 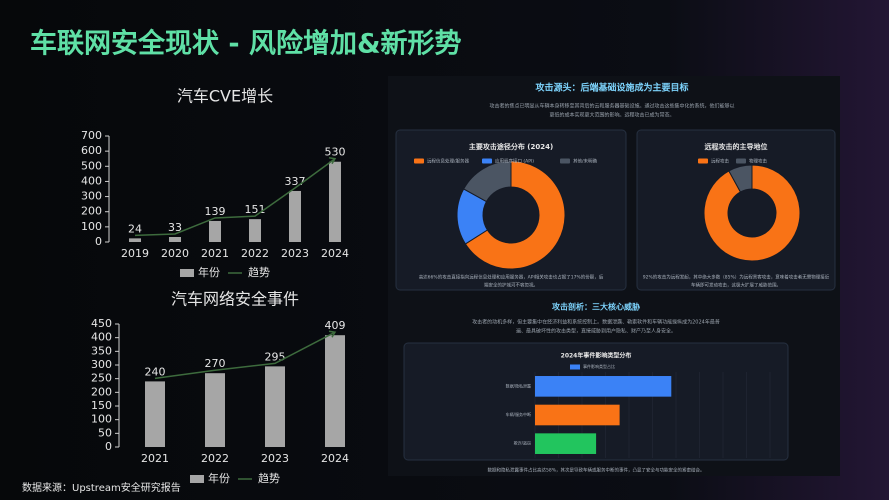 What do you see at coordinates (518, 414) in the screenshot?
I see `y-tick-label: 车辆/服务中断` at bounding box center [518, 414].